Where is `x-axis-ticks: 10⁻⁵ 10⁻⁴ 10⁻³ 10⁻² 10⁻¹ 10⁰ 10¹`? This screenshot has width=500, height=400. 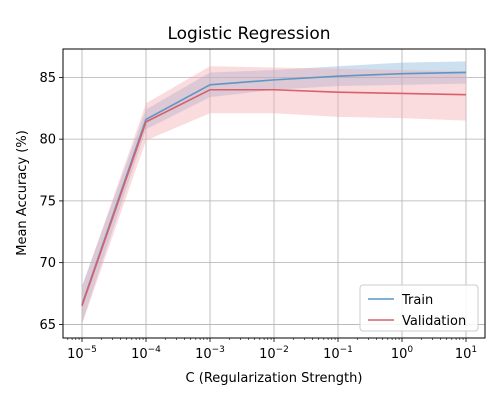
x-axis-ticks: 10⁻⁵ 10⁻⁴ 10⁻³ 10⁻² 10⁻¹ 10⁰ 10¹ is located at coordinates (272, 350).